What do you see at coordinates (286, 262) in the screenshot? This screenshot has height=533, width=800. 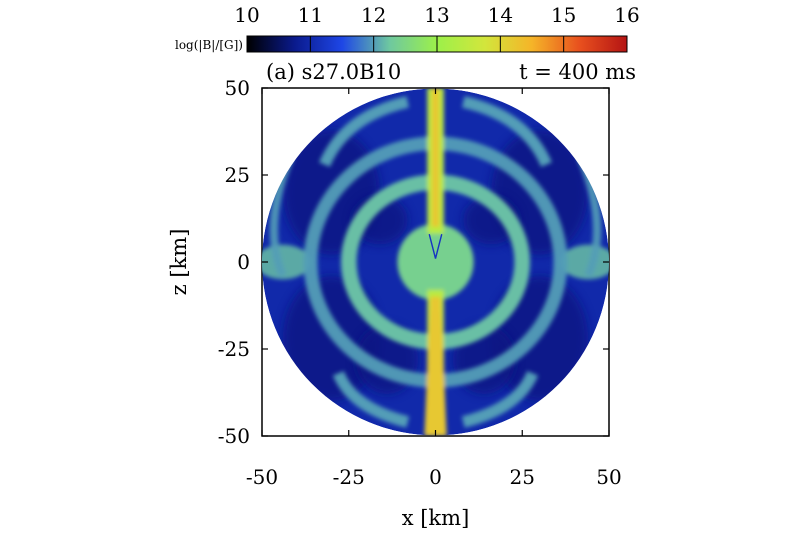 I see `field-equatorial-band-left` at bounding box center [286, 262].